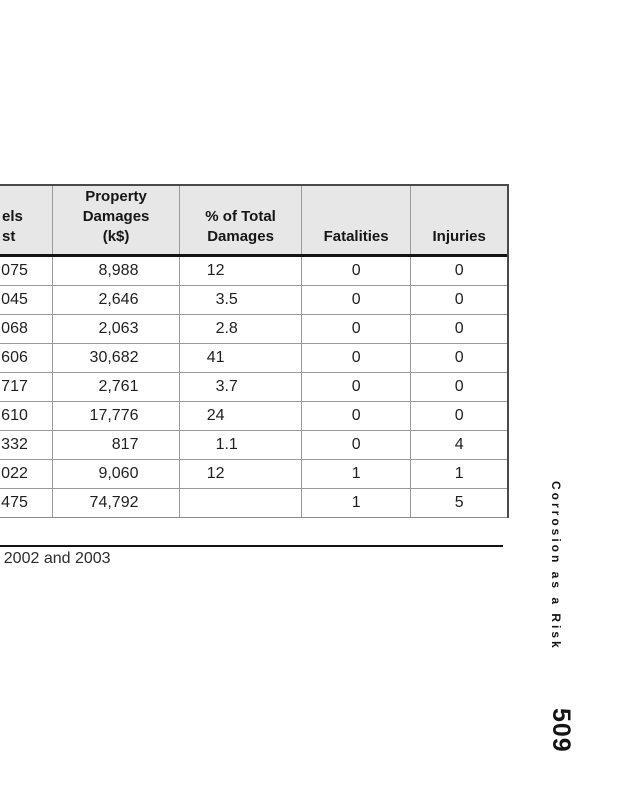 This screenshot has height=800, width=636. What do you see at coordinates (115, 300) in the screenshot?
I see `cell-property: 2,646` at bounding box center [115, 300].